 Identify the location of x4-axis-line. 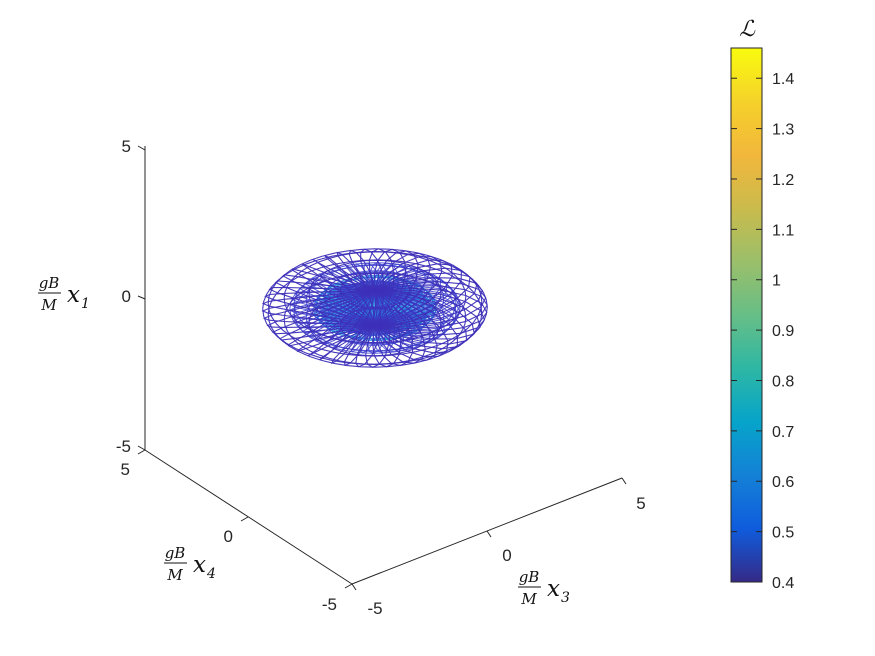
(248, 517).